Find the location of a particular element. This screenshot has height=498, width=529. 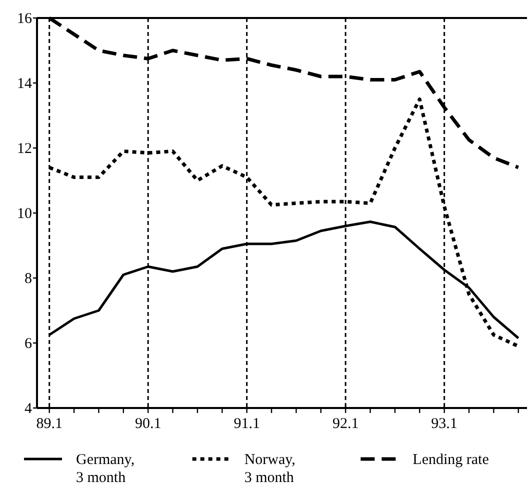

y-tick-label: 8 is located at coordinates (28, 279).